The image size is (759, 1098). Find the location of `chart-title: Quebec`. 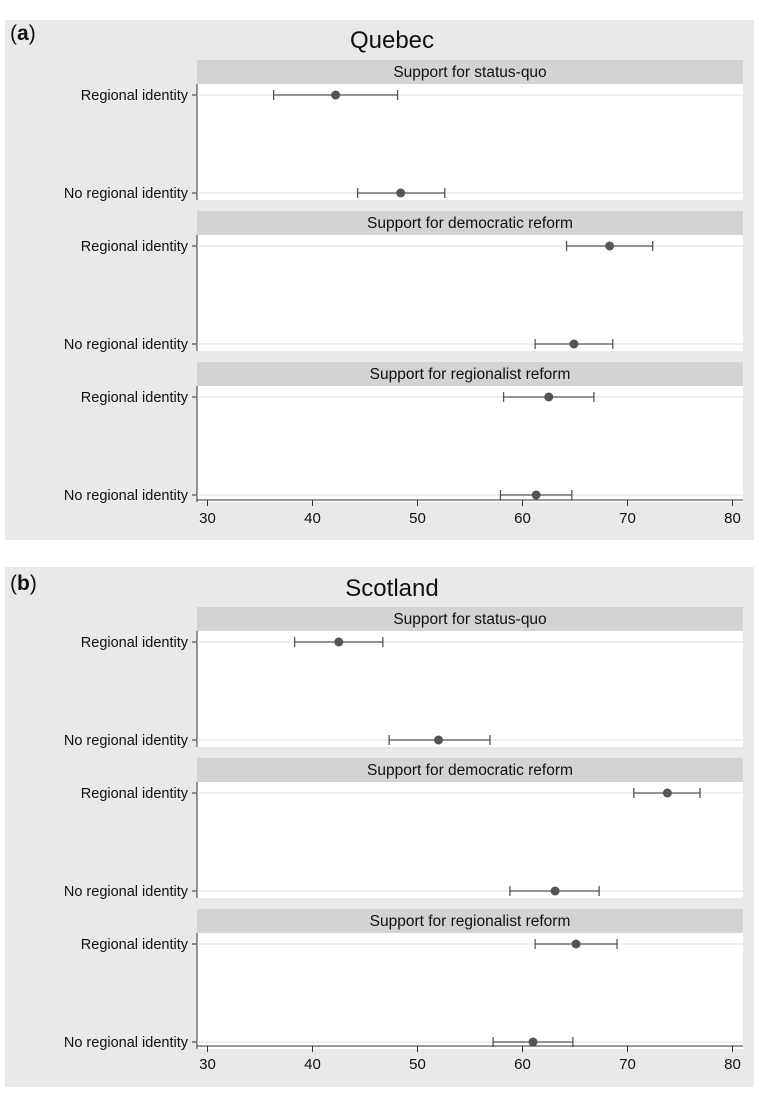

chart-title: Quebec is located at coordinates (392, 40).